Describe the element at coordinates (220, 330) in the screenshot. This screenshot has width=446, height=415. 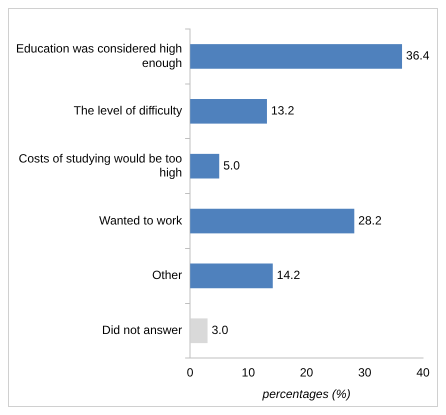
I see `data-label: 3.0` at that location.